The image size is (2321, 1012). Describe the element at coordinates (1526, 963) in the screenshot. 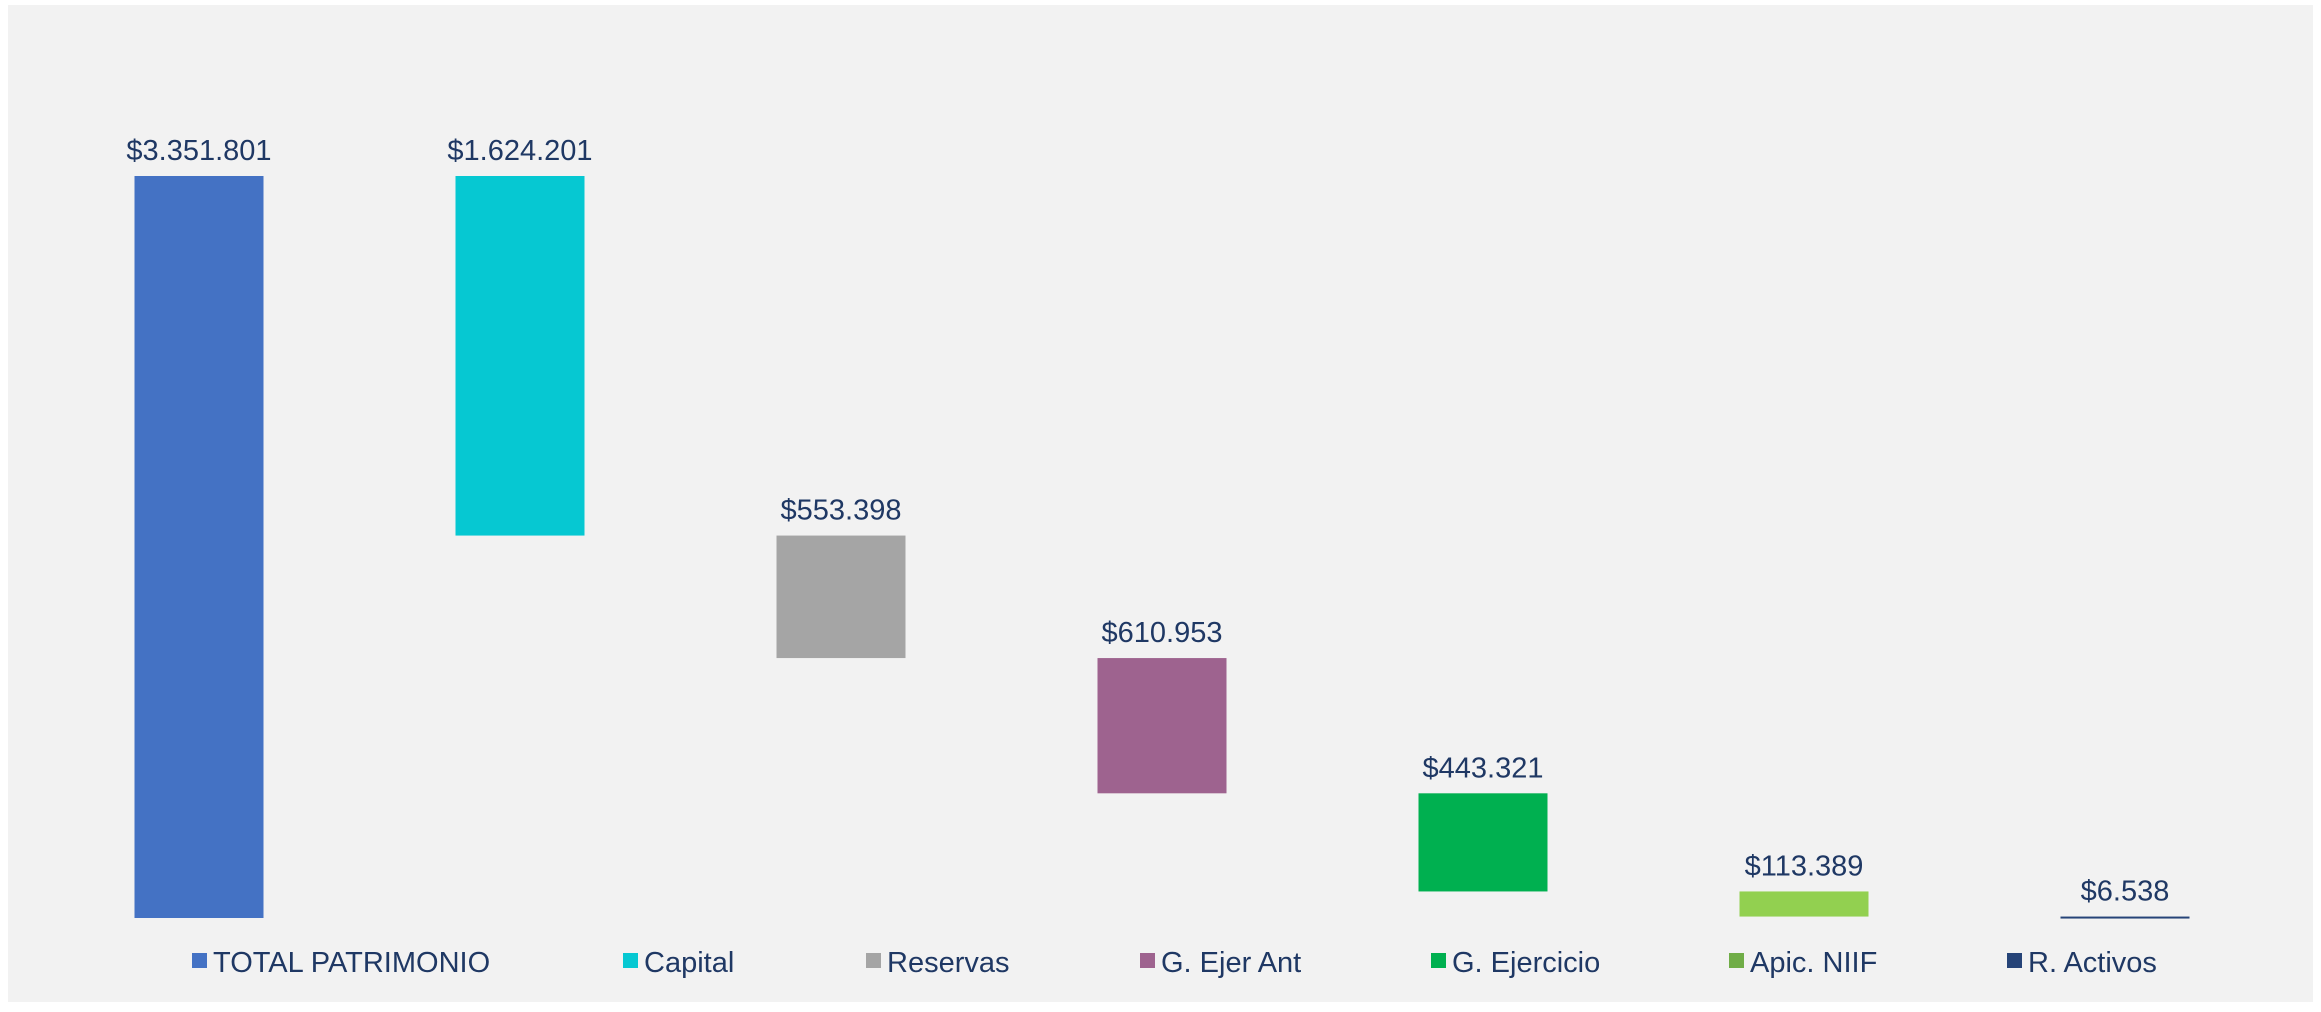

I see `legend-label: G. Ejercicio` at that location.